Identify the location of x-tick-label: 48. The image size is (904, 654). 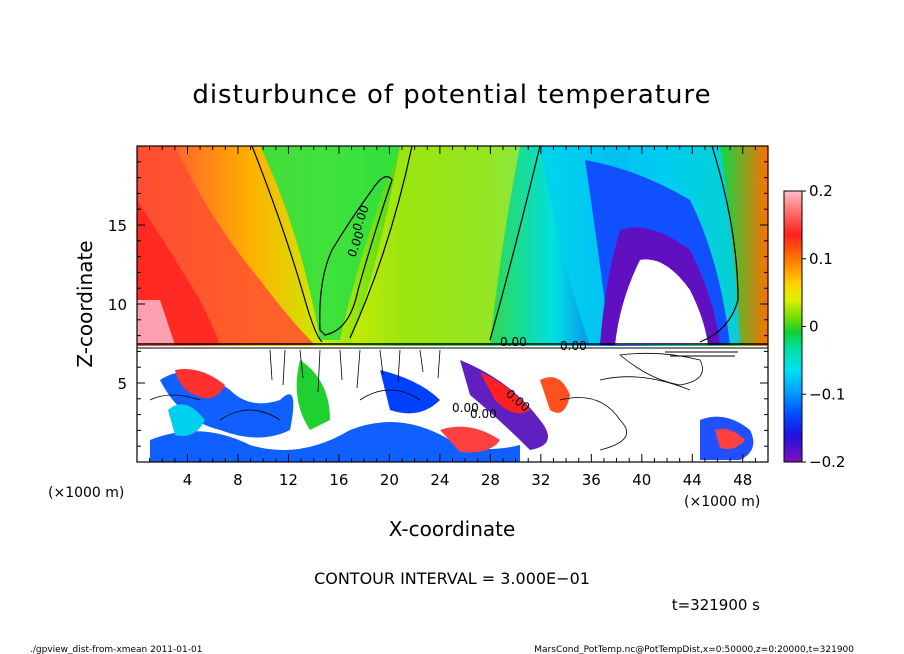
(742, 480).